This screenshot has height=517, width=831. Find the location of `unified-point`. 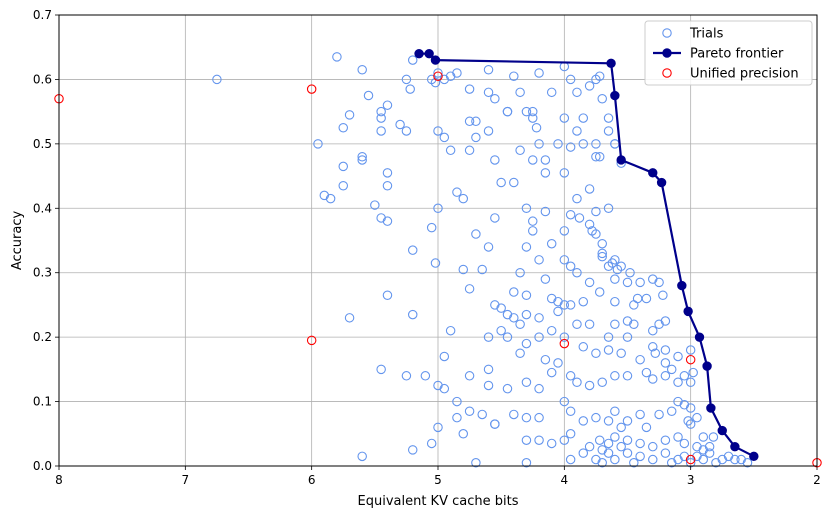

unified-point is located at coordinates (438, 76).